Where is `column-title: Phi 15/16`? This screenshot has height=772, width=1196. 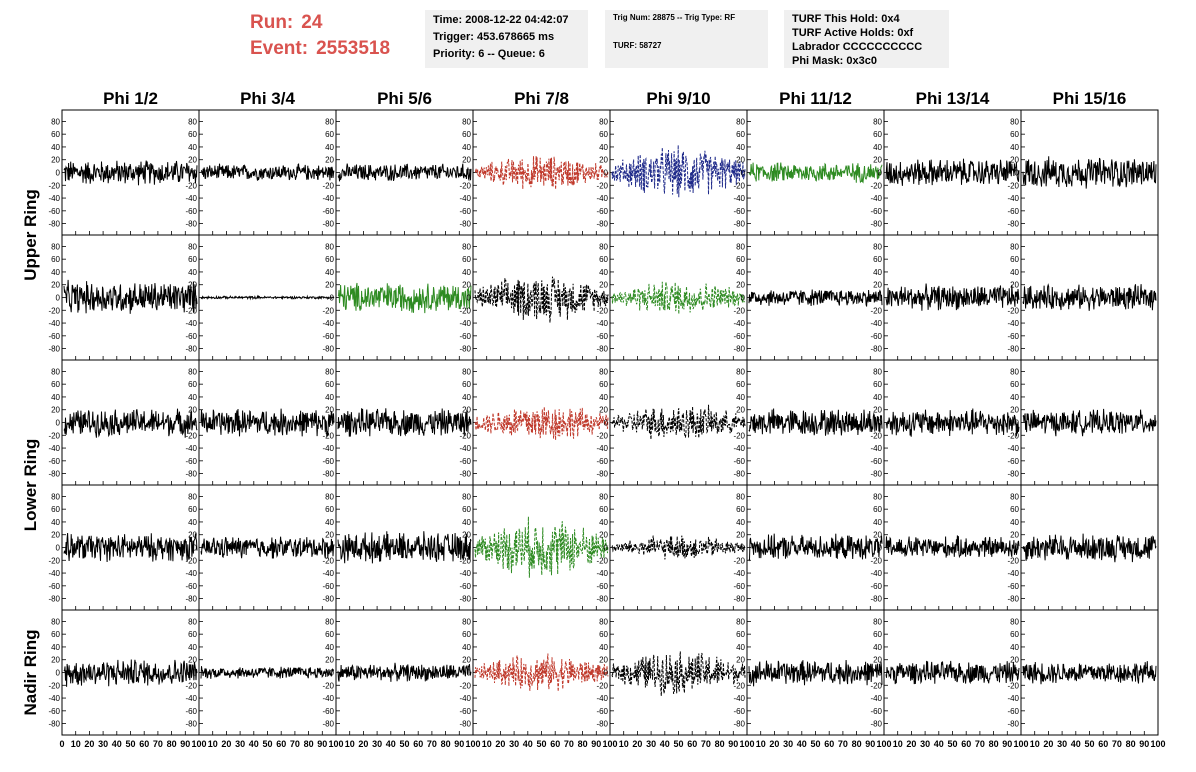 column-title: Phi 15/16 is located at coordinates (1090, 98).